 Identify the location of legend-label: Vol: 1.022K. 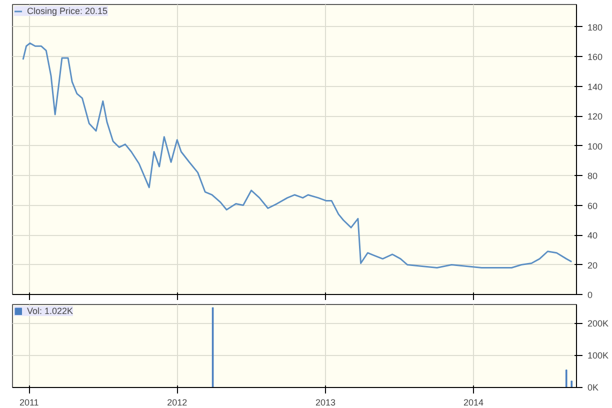
(50, 311).